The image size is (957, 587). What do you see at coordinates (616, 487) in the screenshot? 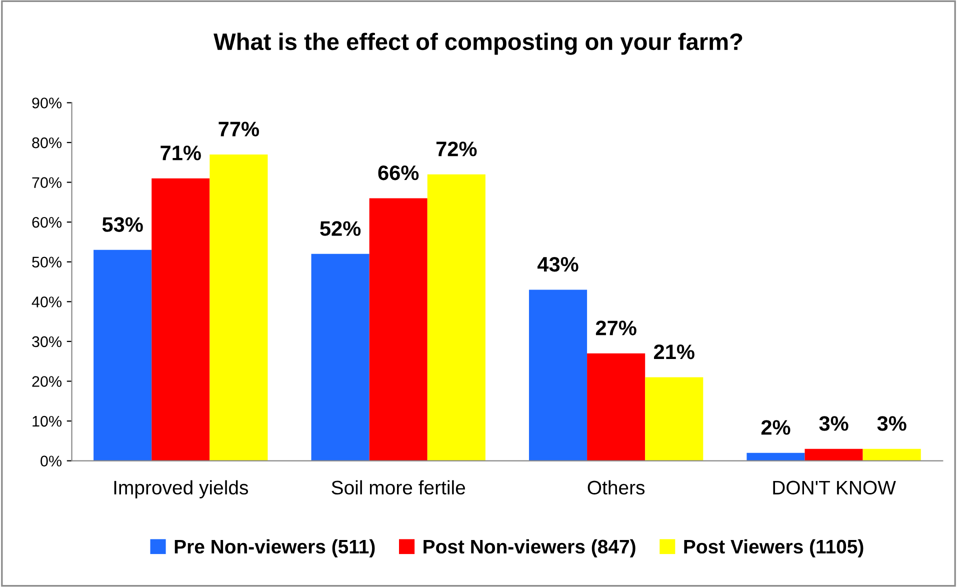
I see `x-tick-label: Others` at bounding box center [616, 487].